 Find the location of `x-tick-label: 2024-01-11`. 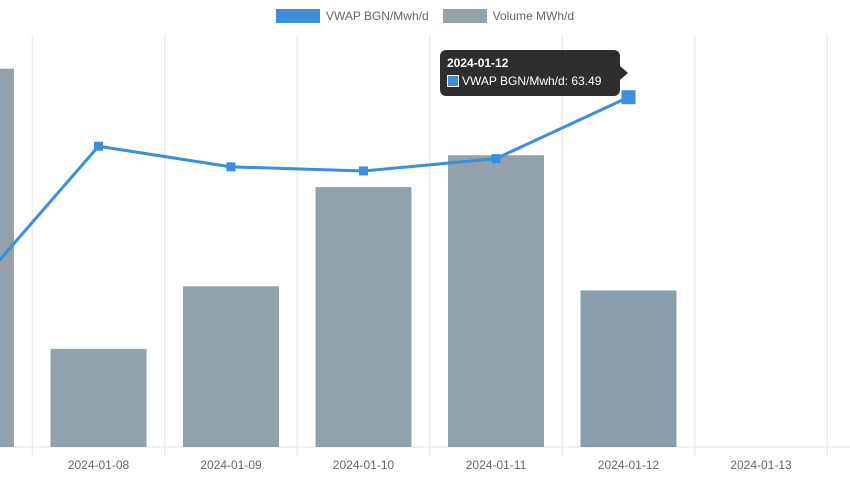

x-tick-label: 2024-01-11 is located at coordinates (496, 465).